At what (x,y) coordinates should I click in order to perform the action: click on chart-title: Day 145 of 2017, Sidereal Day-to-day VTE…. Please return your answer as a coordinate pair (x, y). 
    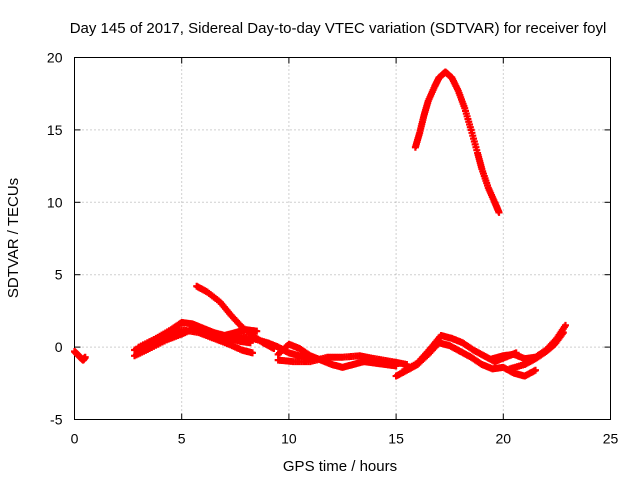
    Looking at the image, I should click on (338, 28).